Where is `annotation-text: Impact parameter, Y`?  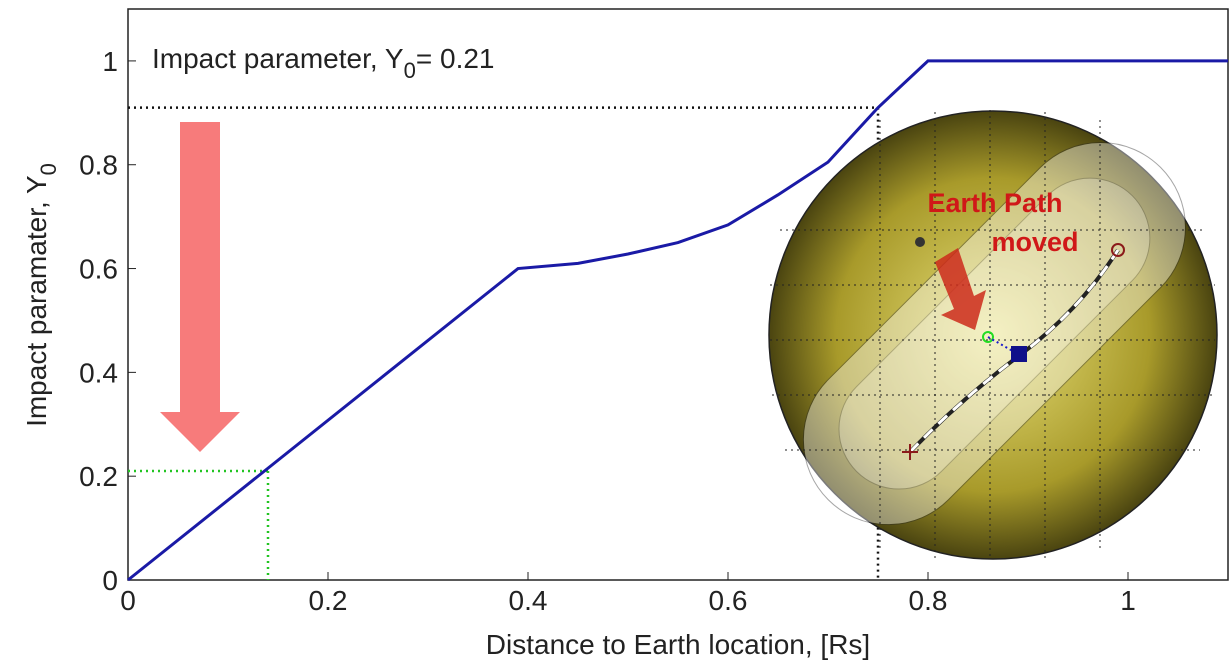 annotation-text: Impact parameter, Y is located at coordinates (278, 58).